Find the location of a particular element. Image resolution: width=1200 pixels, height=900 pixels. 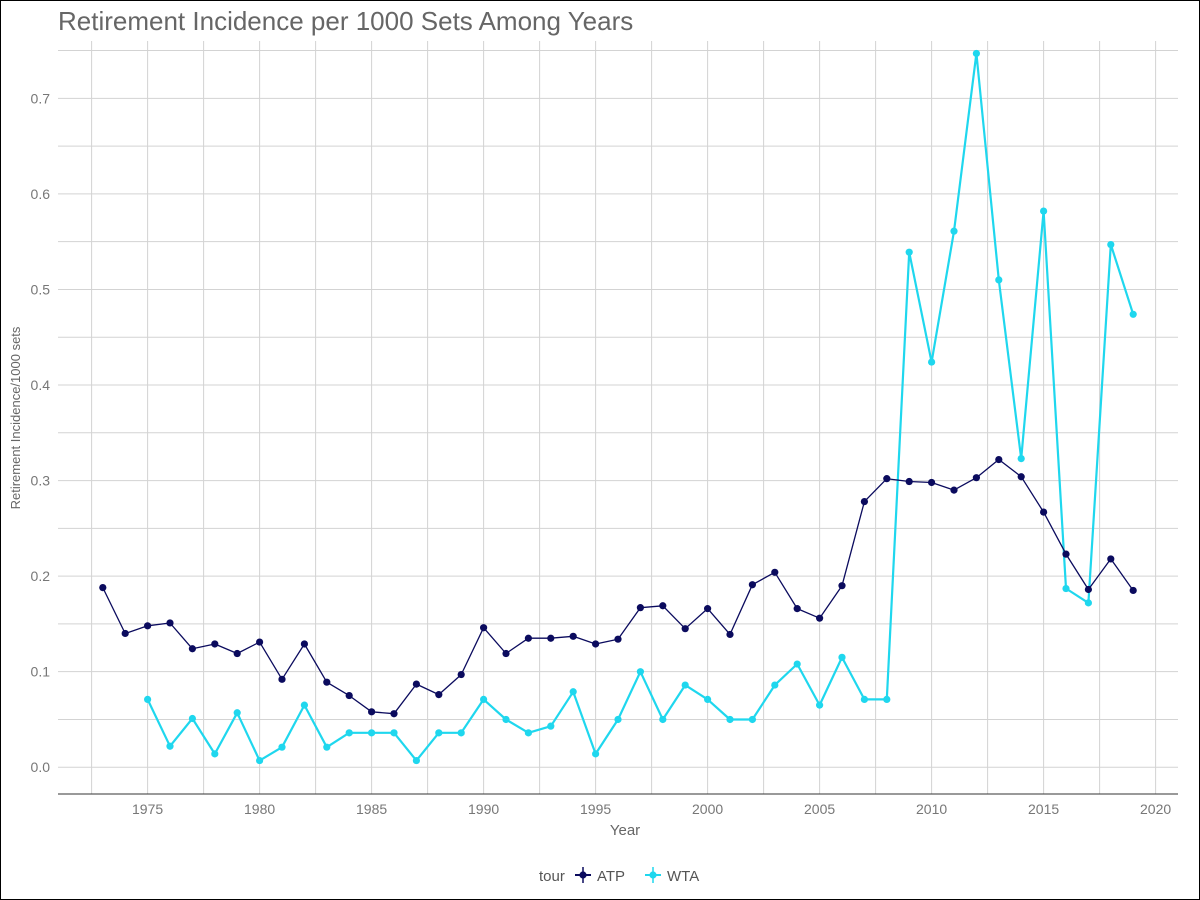

x-tick-labels: 1975 1980 1985 1990 1995 2000 2005 2010 2015 2020 is located at coordinates (651, 809).